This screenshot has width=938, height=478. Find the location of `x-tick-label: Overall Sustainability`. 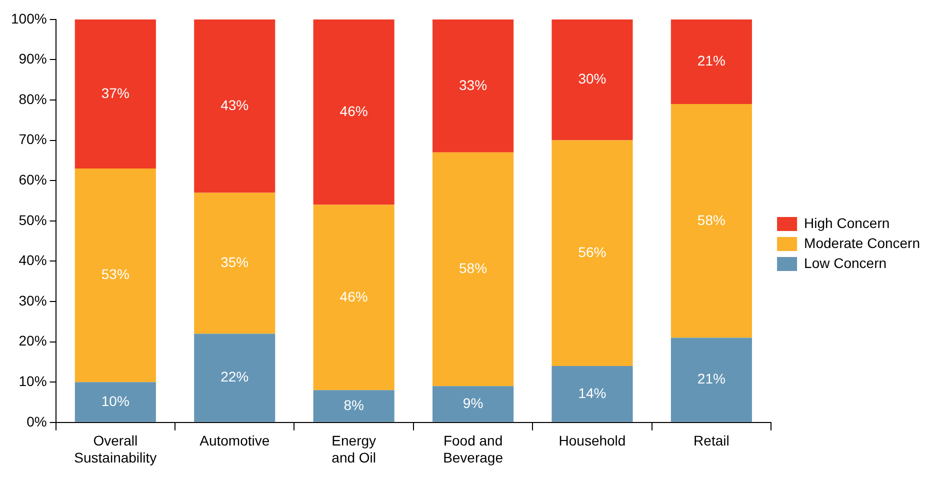

x-tick-label: Overall Sustainability is located at coordinates (115, 449).